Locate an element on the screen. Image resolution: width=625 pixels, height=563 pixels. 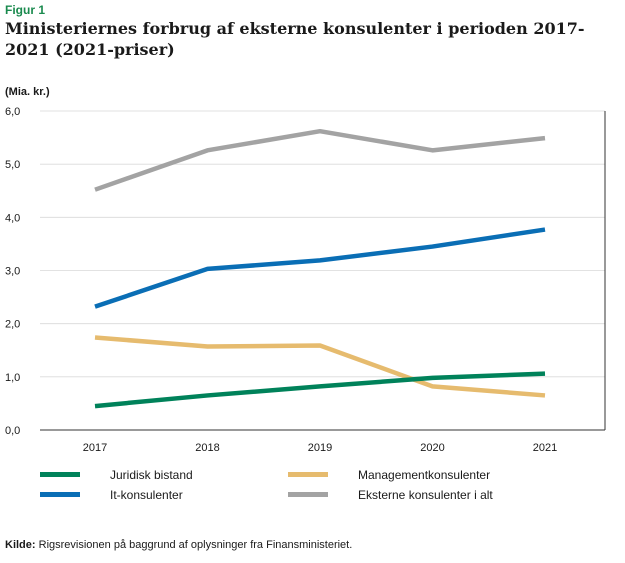
legend-label-it-konsulenter: It-konsulenter is located at coordinates (146, 494).